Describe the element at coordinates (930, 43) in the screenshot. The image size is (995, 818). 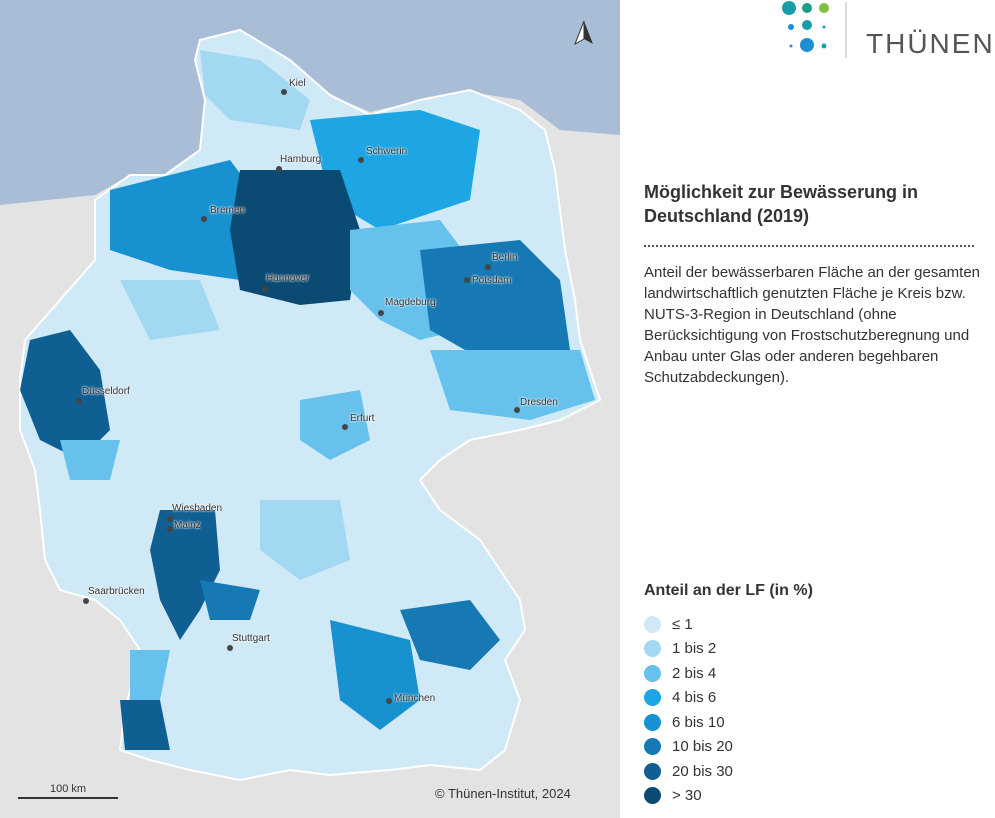
I see `logo-text: THÜNEN` at that location.